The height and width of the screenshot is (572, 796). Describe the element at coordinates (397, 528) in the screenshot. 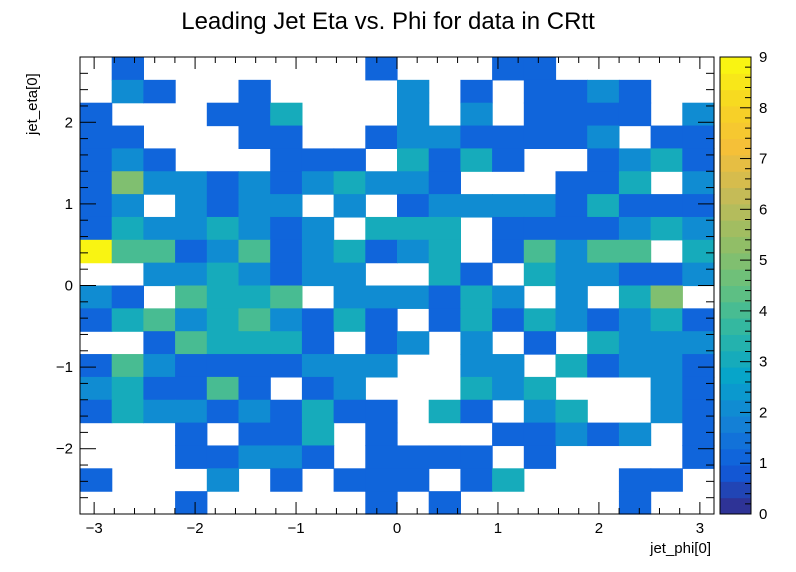

I see `x-tick-label: 0` at that location.